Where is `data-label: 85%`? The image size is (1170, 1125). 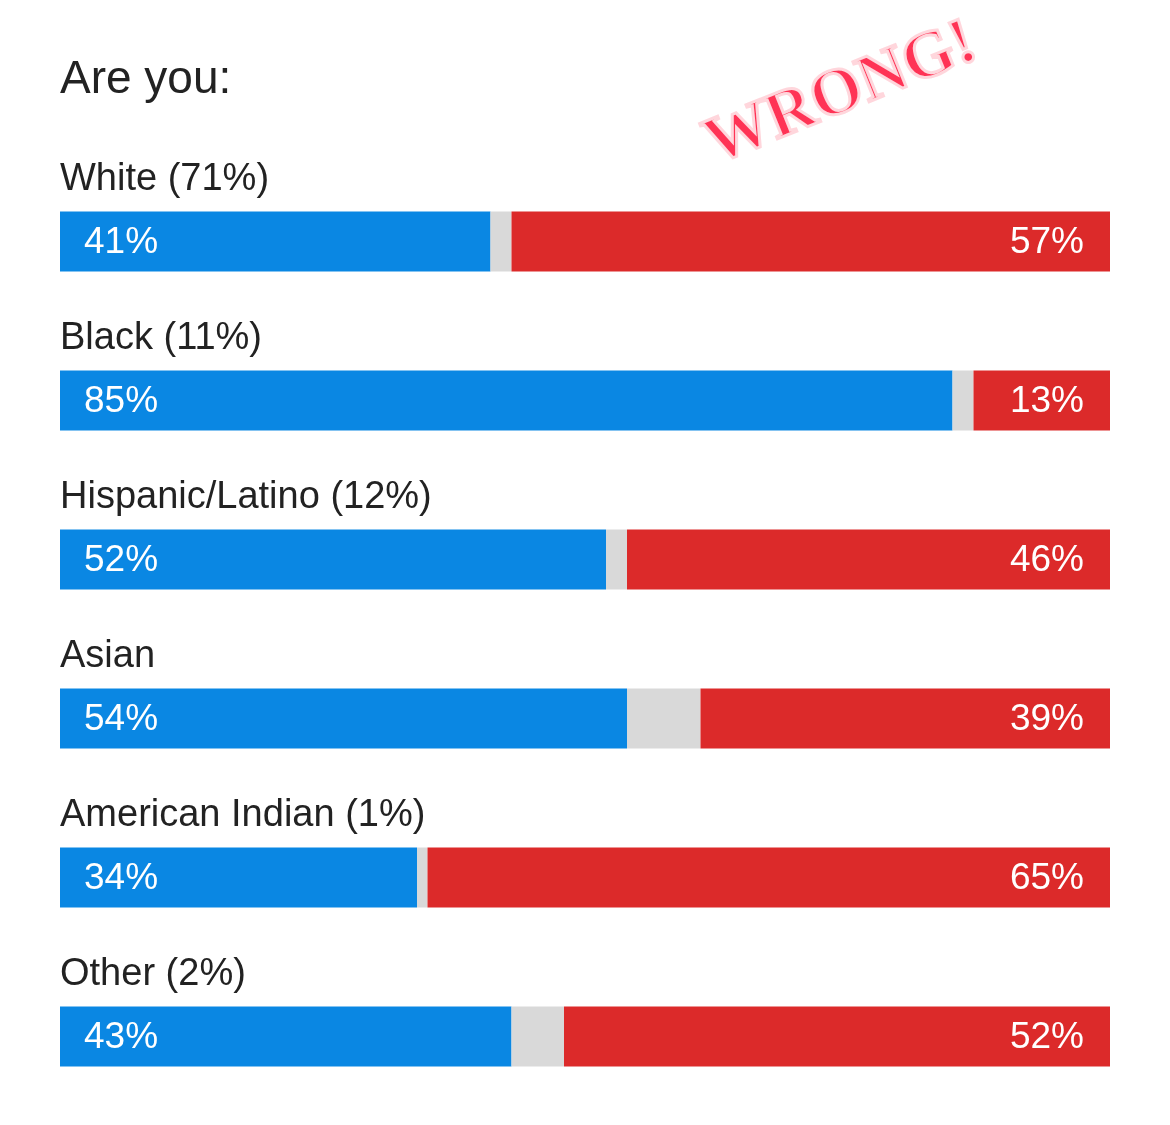 data-label: 85% is located at coordinates (121, 399).